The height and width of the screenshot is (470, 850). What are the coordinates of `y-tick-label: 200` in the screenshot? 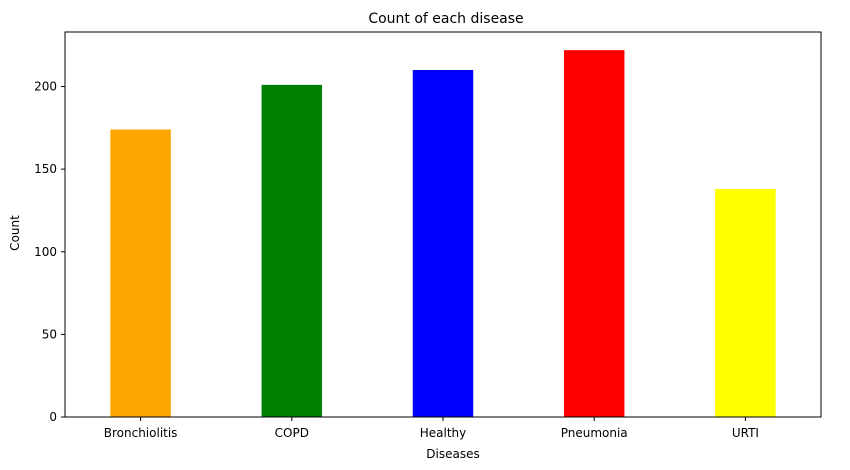 It's located at (45, 87).